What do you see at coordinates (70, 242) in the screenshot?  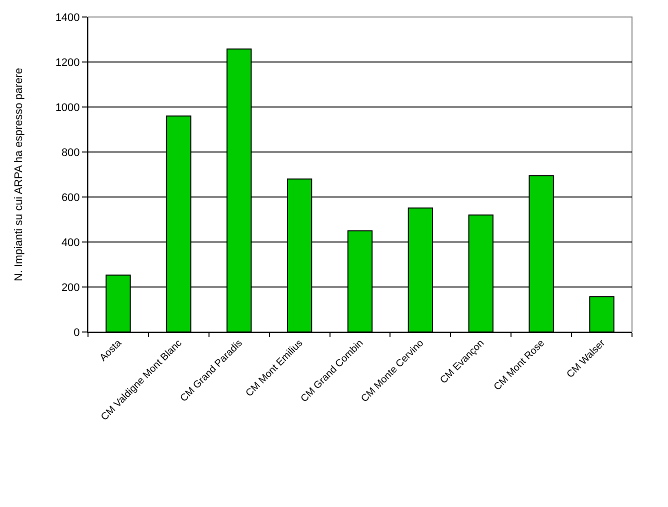 I see `y-tick-label: 400` at bounding box center [70, 242].